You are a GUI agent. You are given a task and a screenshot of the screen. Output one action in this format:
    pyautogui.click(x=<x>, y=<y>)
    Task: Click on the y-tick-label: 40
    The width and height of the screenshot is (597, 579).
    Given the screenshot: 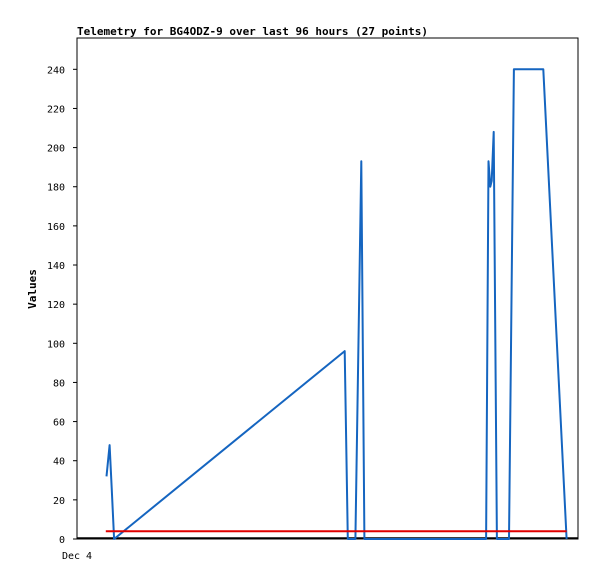 What is the action you would take?
    pyautogui.click(x=59, y=462)
    